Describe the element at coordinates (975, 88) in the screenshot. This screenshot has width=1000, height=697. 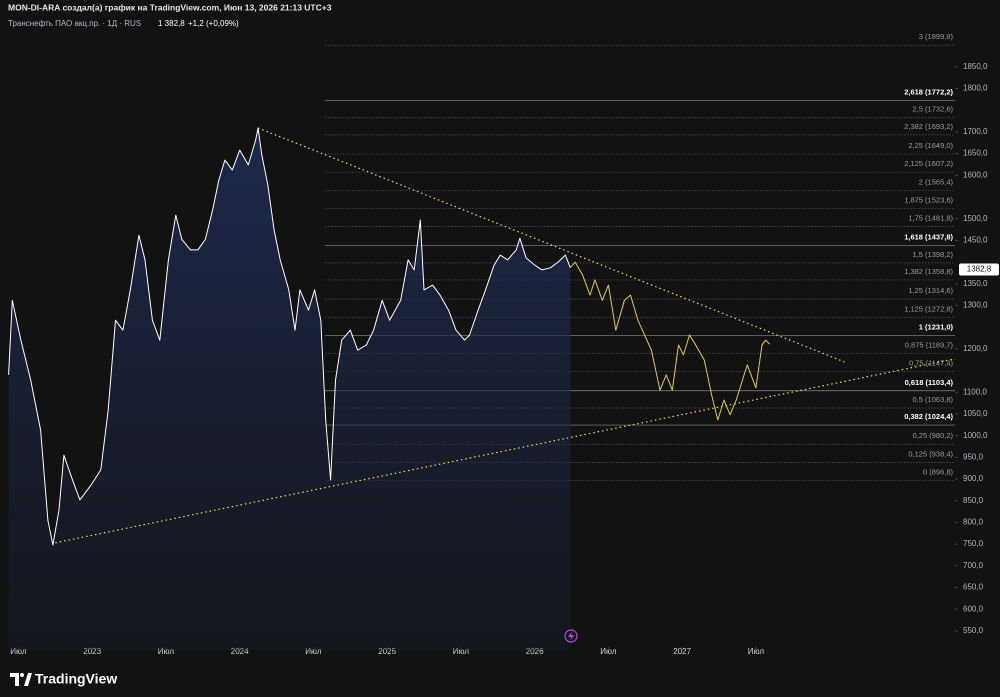
I see `y-tick-label: 1800,0` at that location.